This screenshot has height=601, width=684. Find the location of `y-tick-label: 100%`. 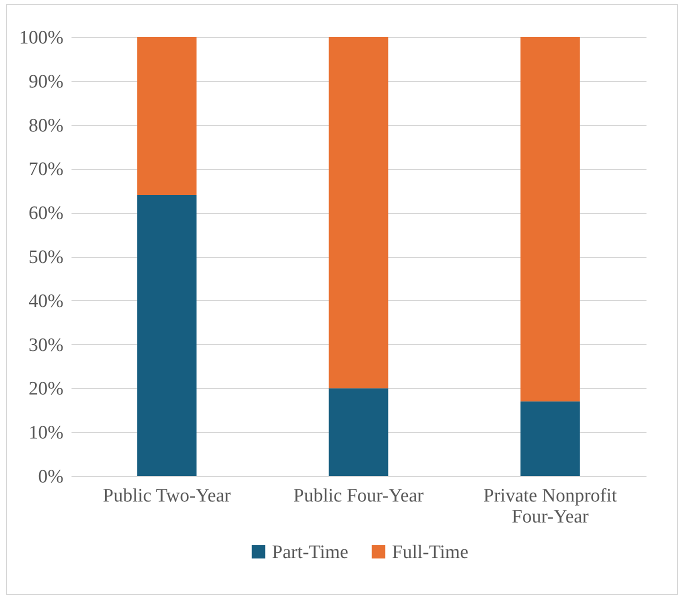

y-tick-label: 100% is located at coordinates (41, 38).